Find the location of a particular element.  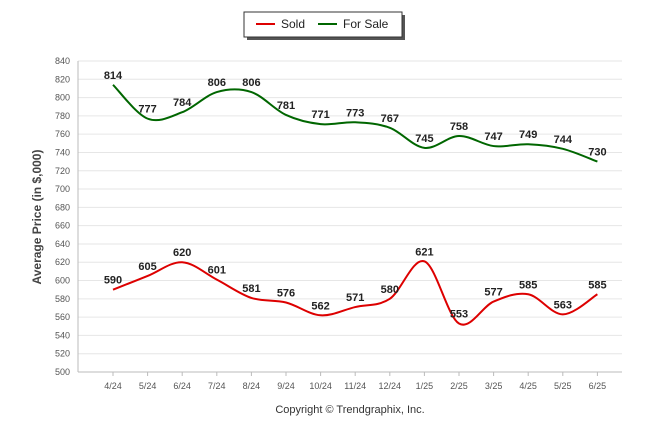

for-sale-data-label: 744 is located at coordinates (563, 140).